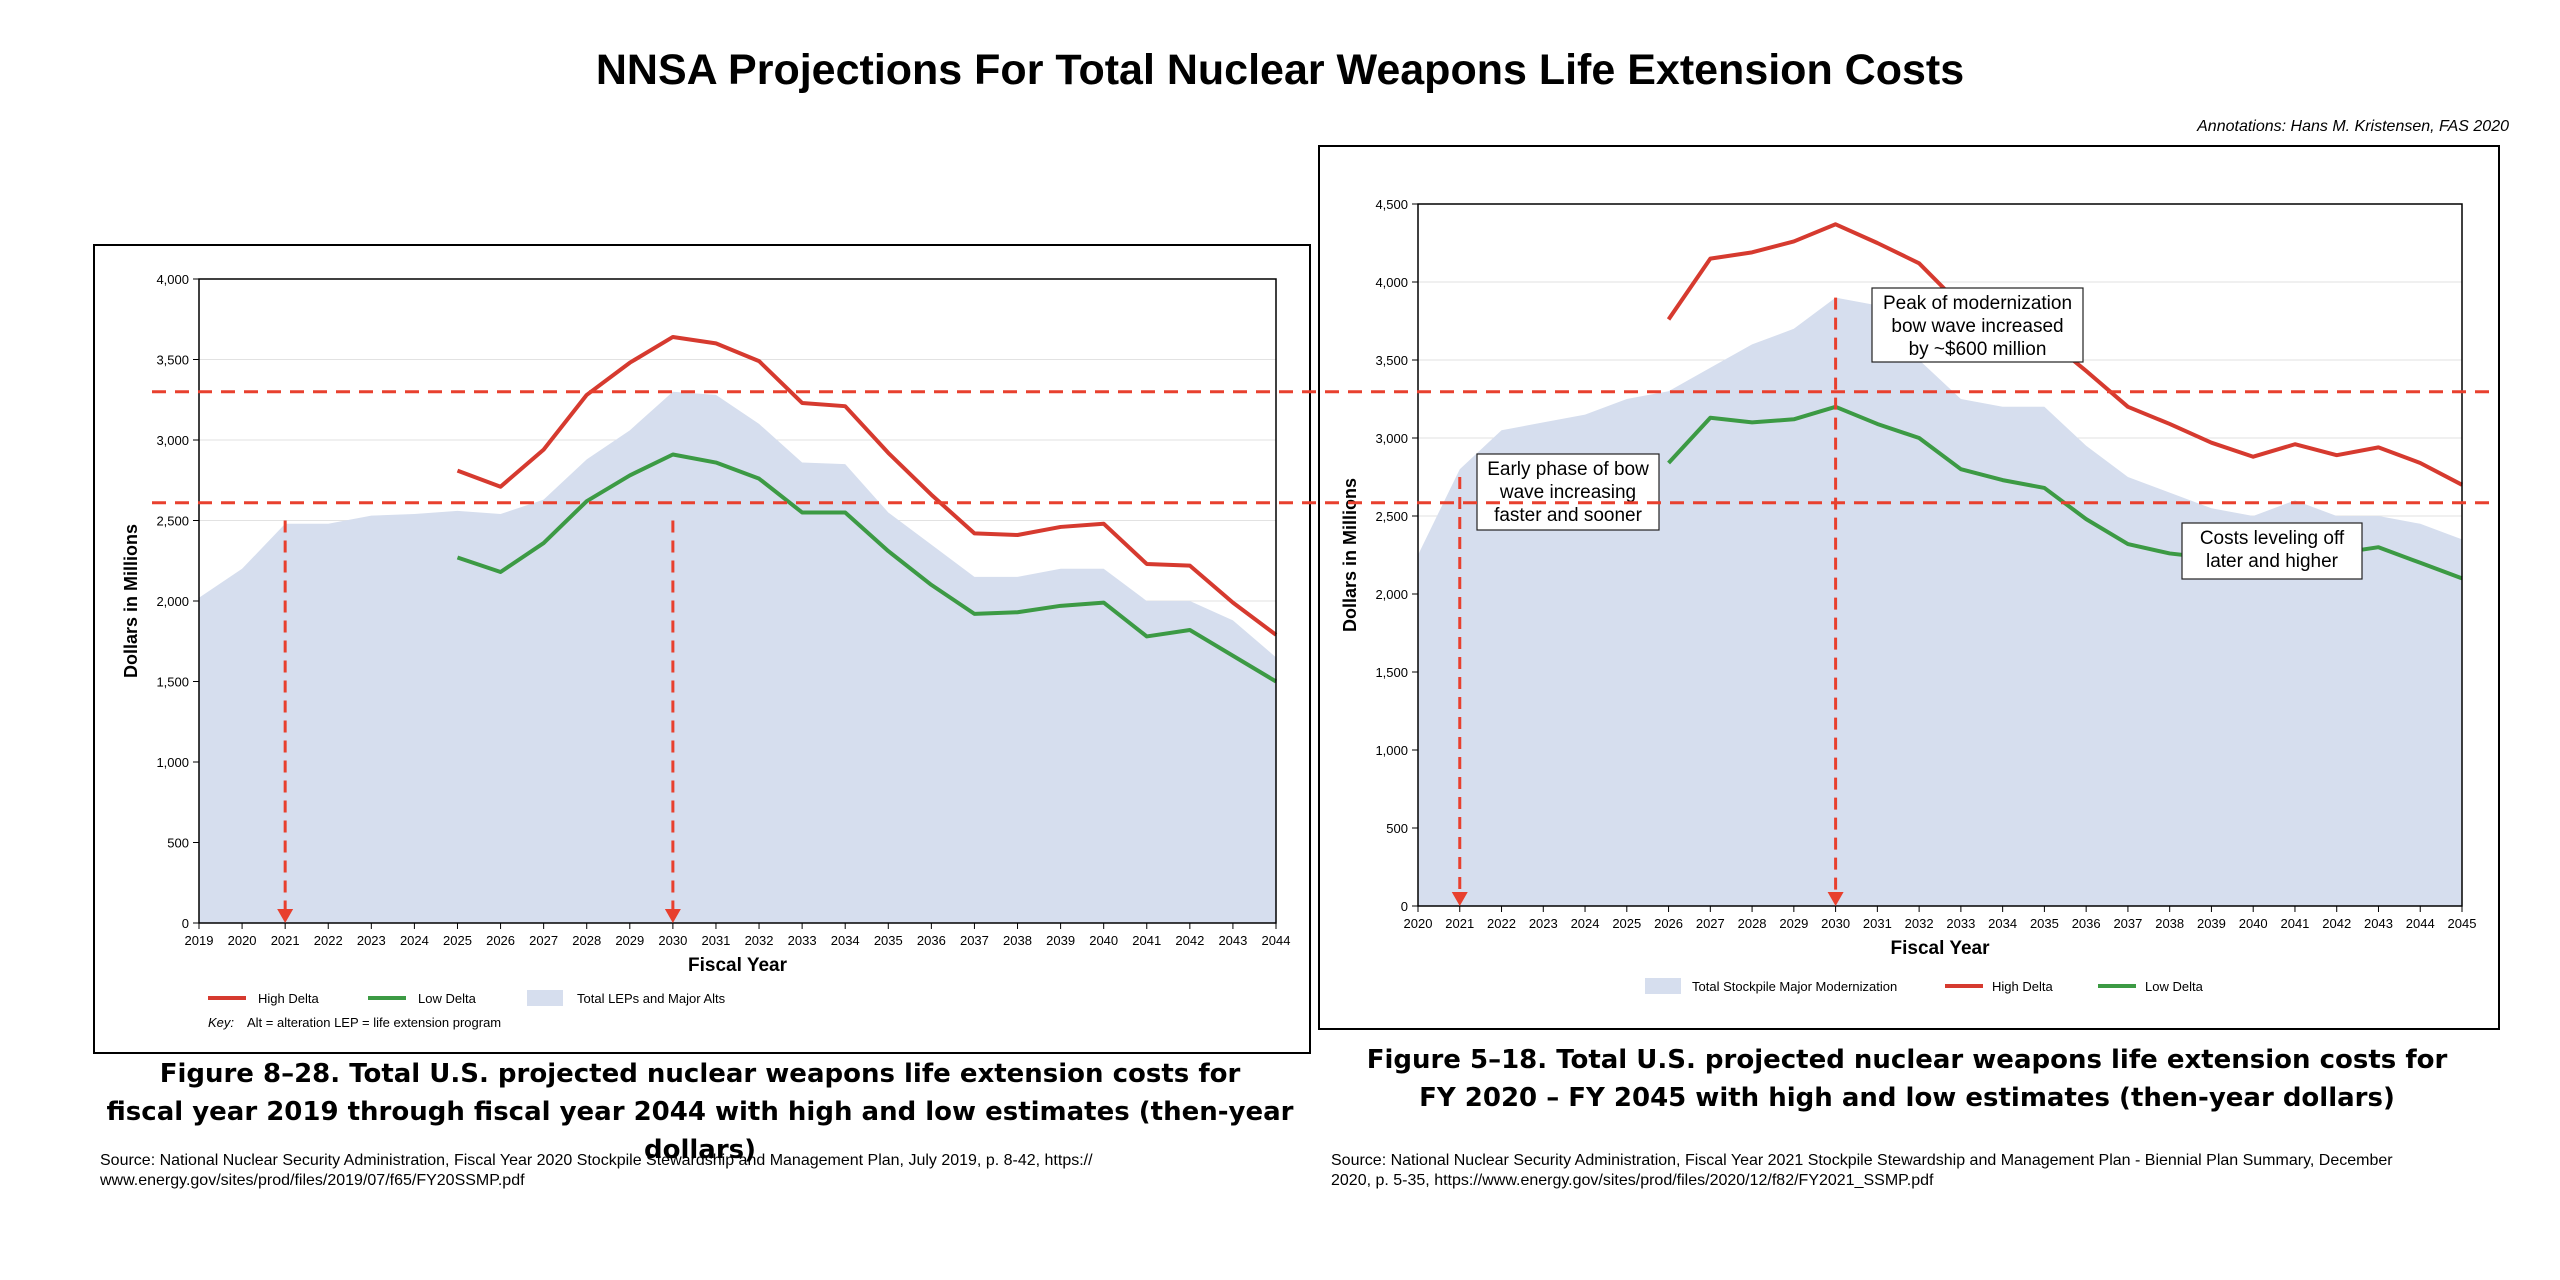 The image size is (2560, 1280). I want to click on y-axis-title: Dollars in Millions, so click(131, 601).